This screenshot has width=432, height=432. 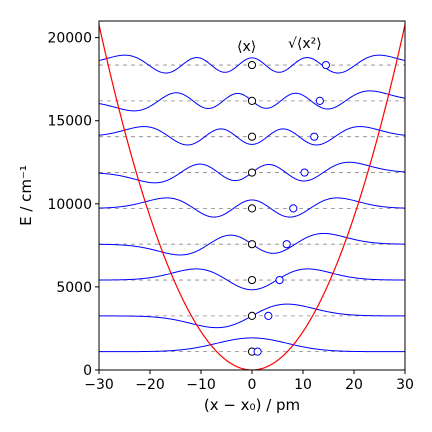 What do you see at coordinates (87, 371) in the screenshot?
I see `y-tick-label: 0` at bounding box center [87, 371].